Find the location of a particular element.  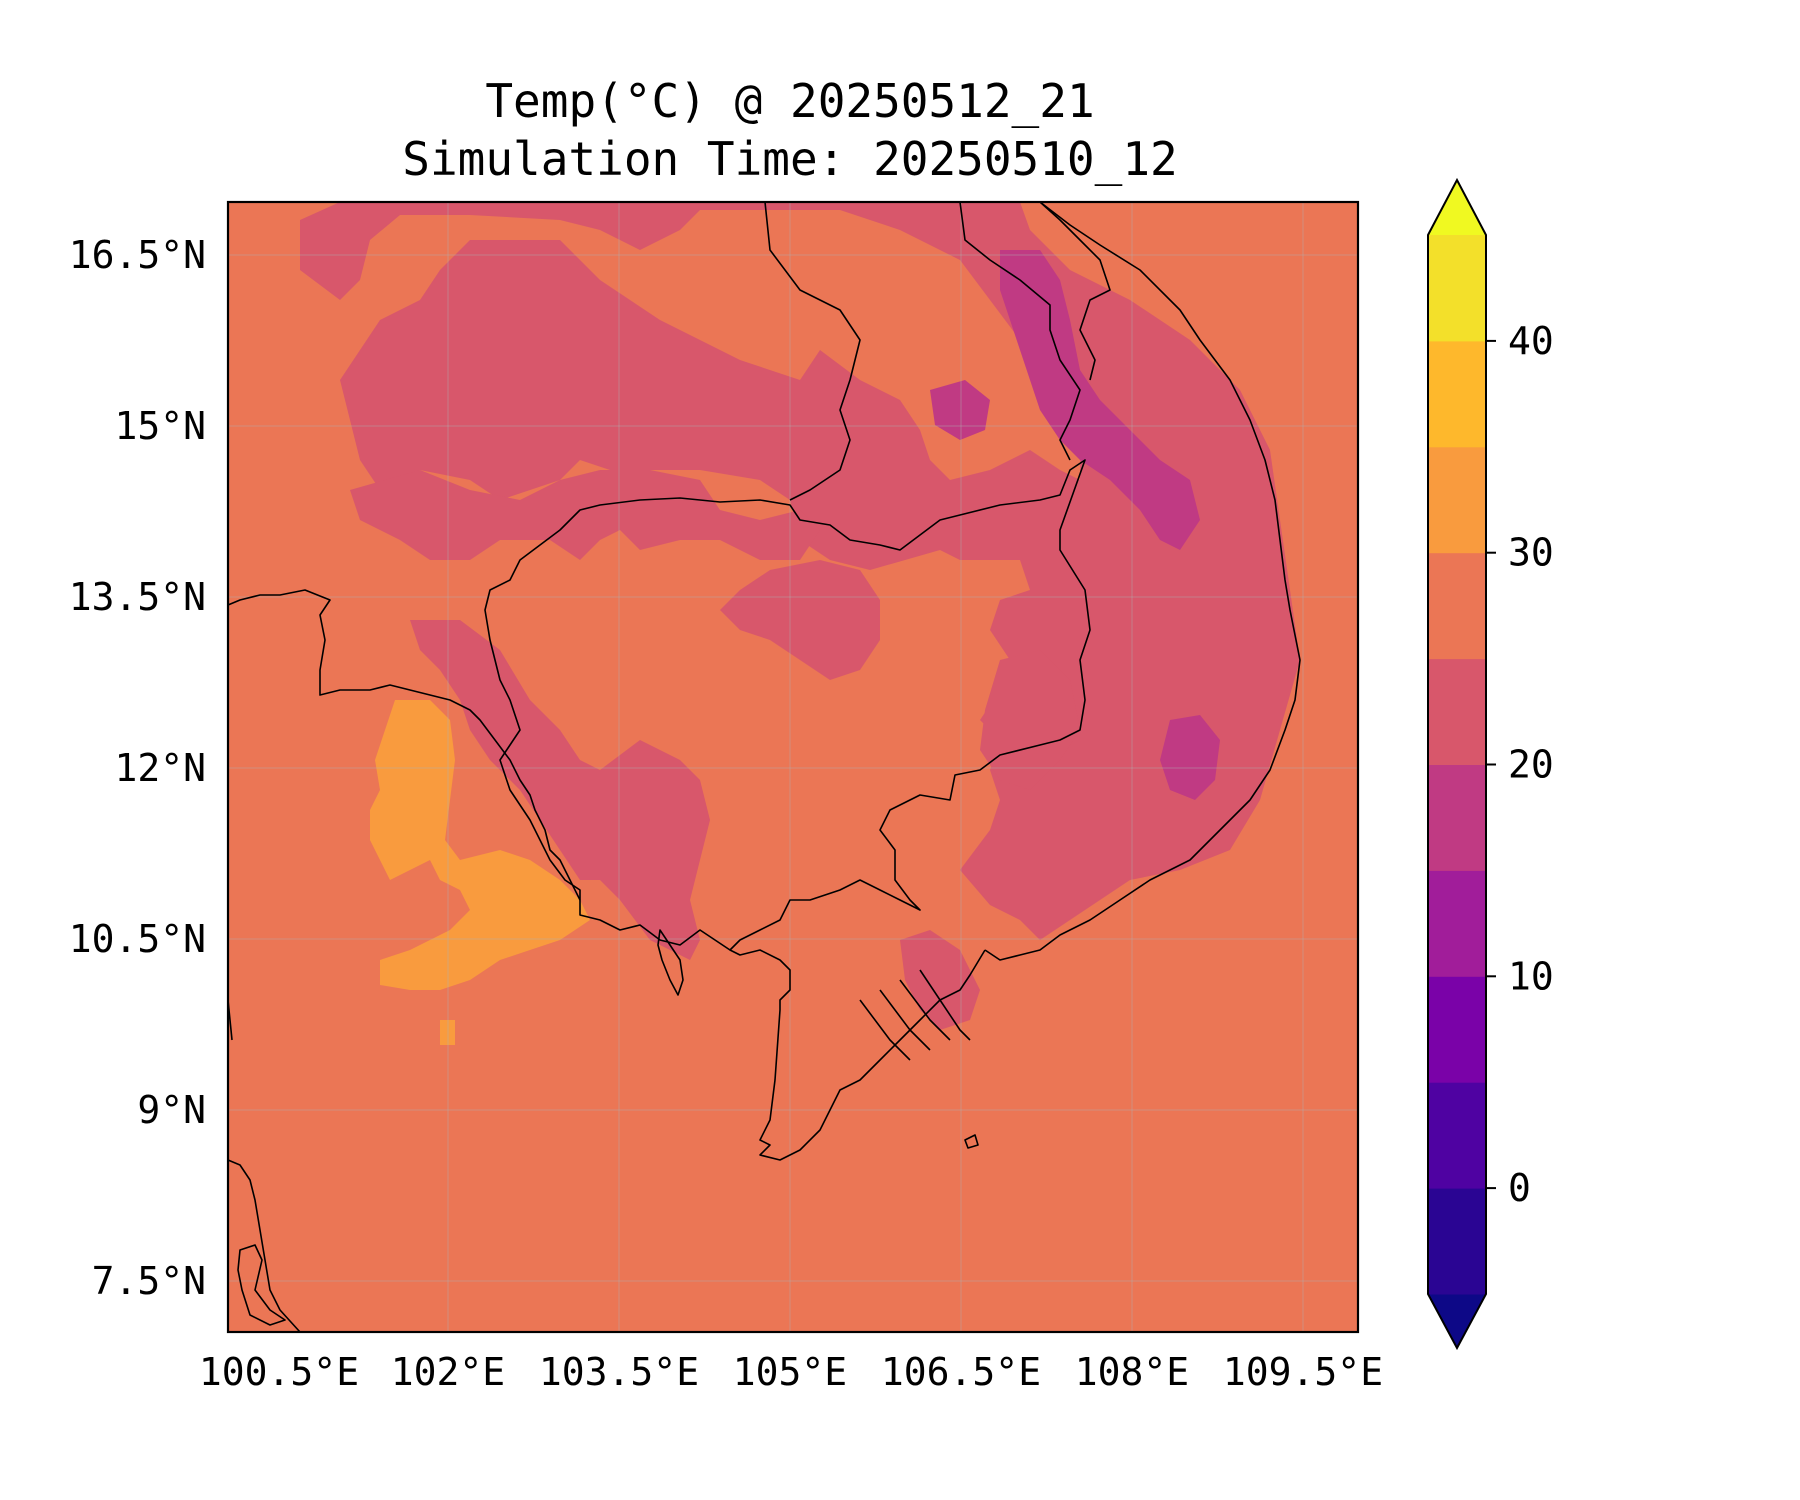

x-tick-label: 106.5°E is located at coordinates (961, 1372).